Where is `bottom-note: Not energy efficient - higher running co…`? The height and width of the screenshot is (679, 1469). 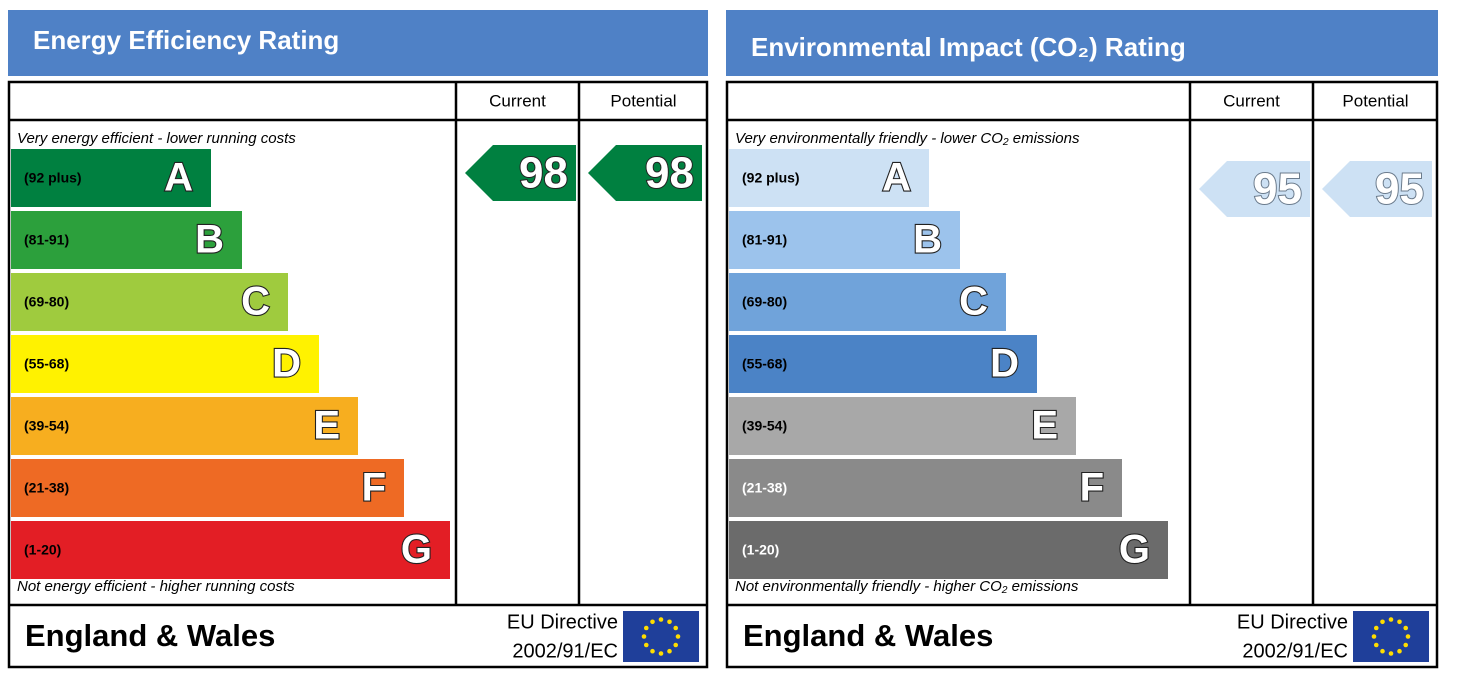
bottom-note: Not energy efficient - higher running co… is located at coordinates (156, 586).